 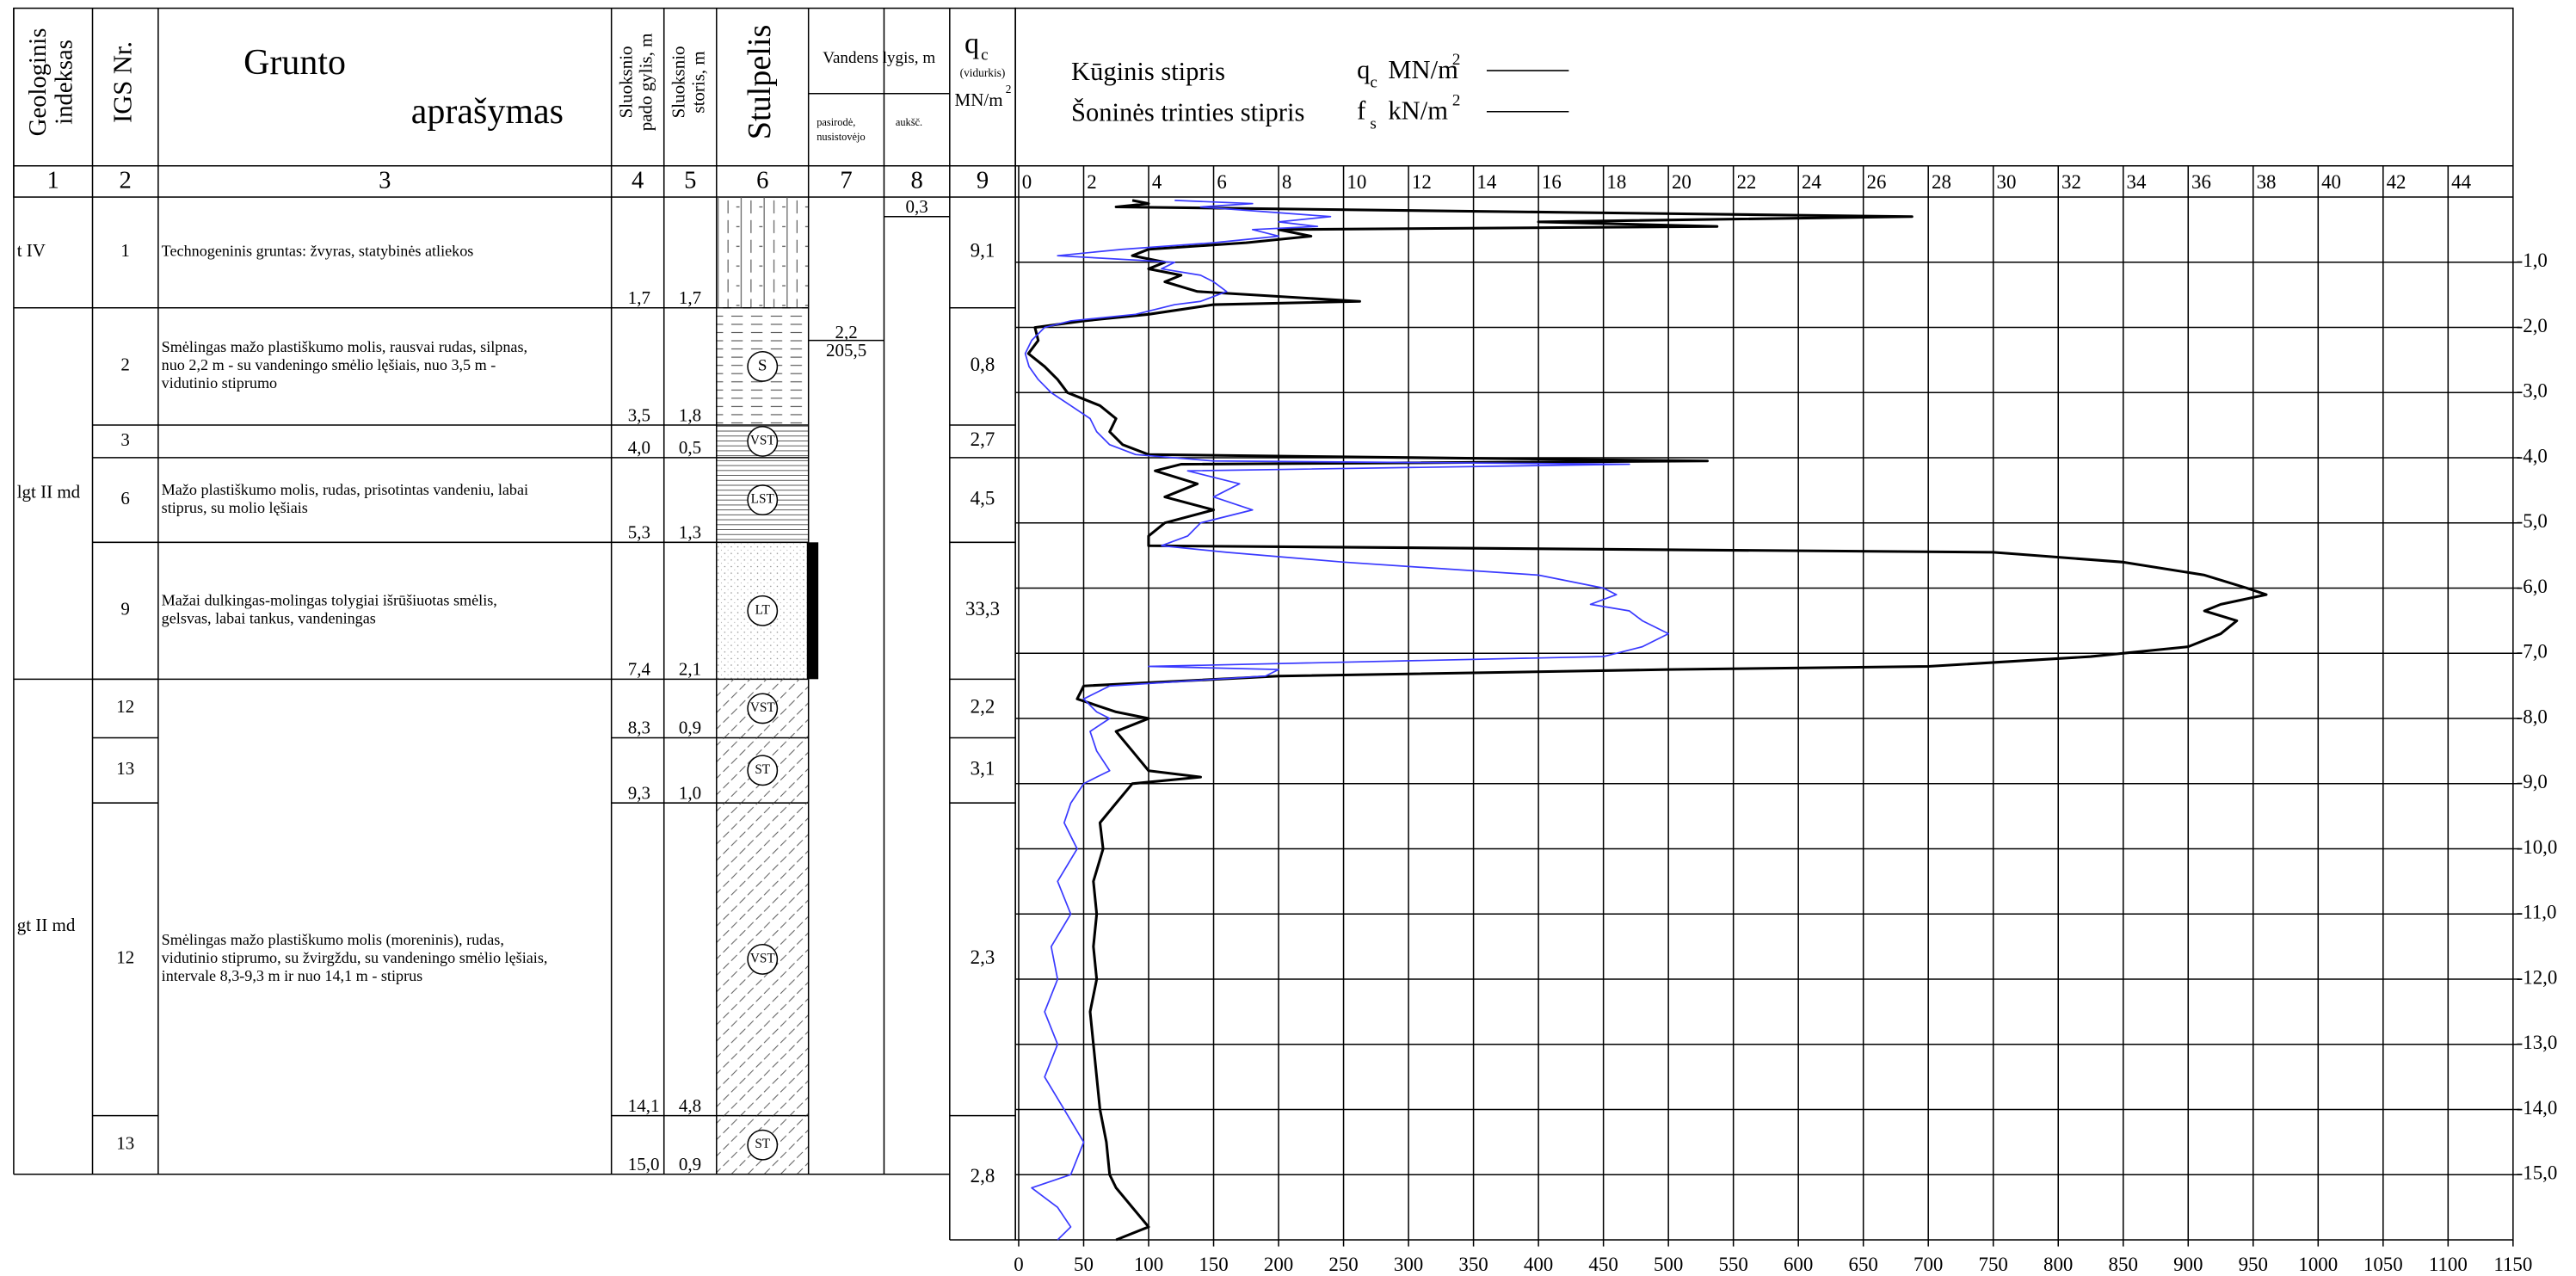 What do you see at coordinates (971, 43) in the screenshot?
I see `header-qc: q` at bounding box center [971, 43].